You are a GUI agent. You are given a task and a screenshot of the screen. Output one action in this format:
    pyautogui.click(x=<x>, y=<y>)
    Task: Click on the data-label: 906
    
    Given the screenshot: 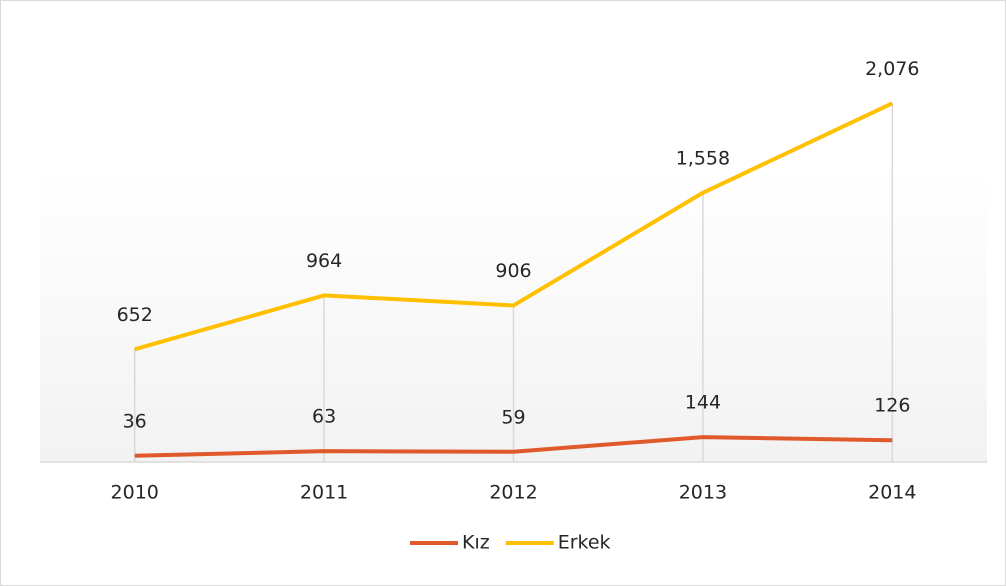 What is the action you would take?
    pyautogui.click(x=513, y=271)
    